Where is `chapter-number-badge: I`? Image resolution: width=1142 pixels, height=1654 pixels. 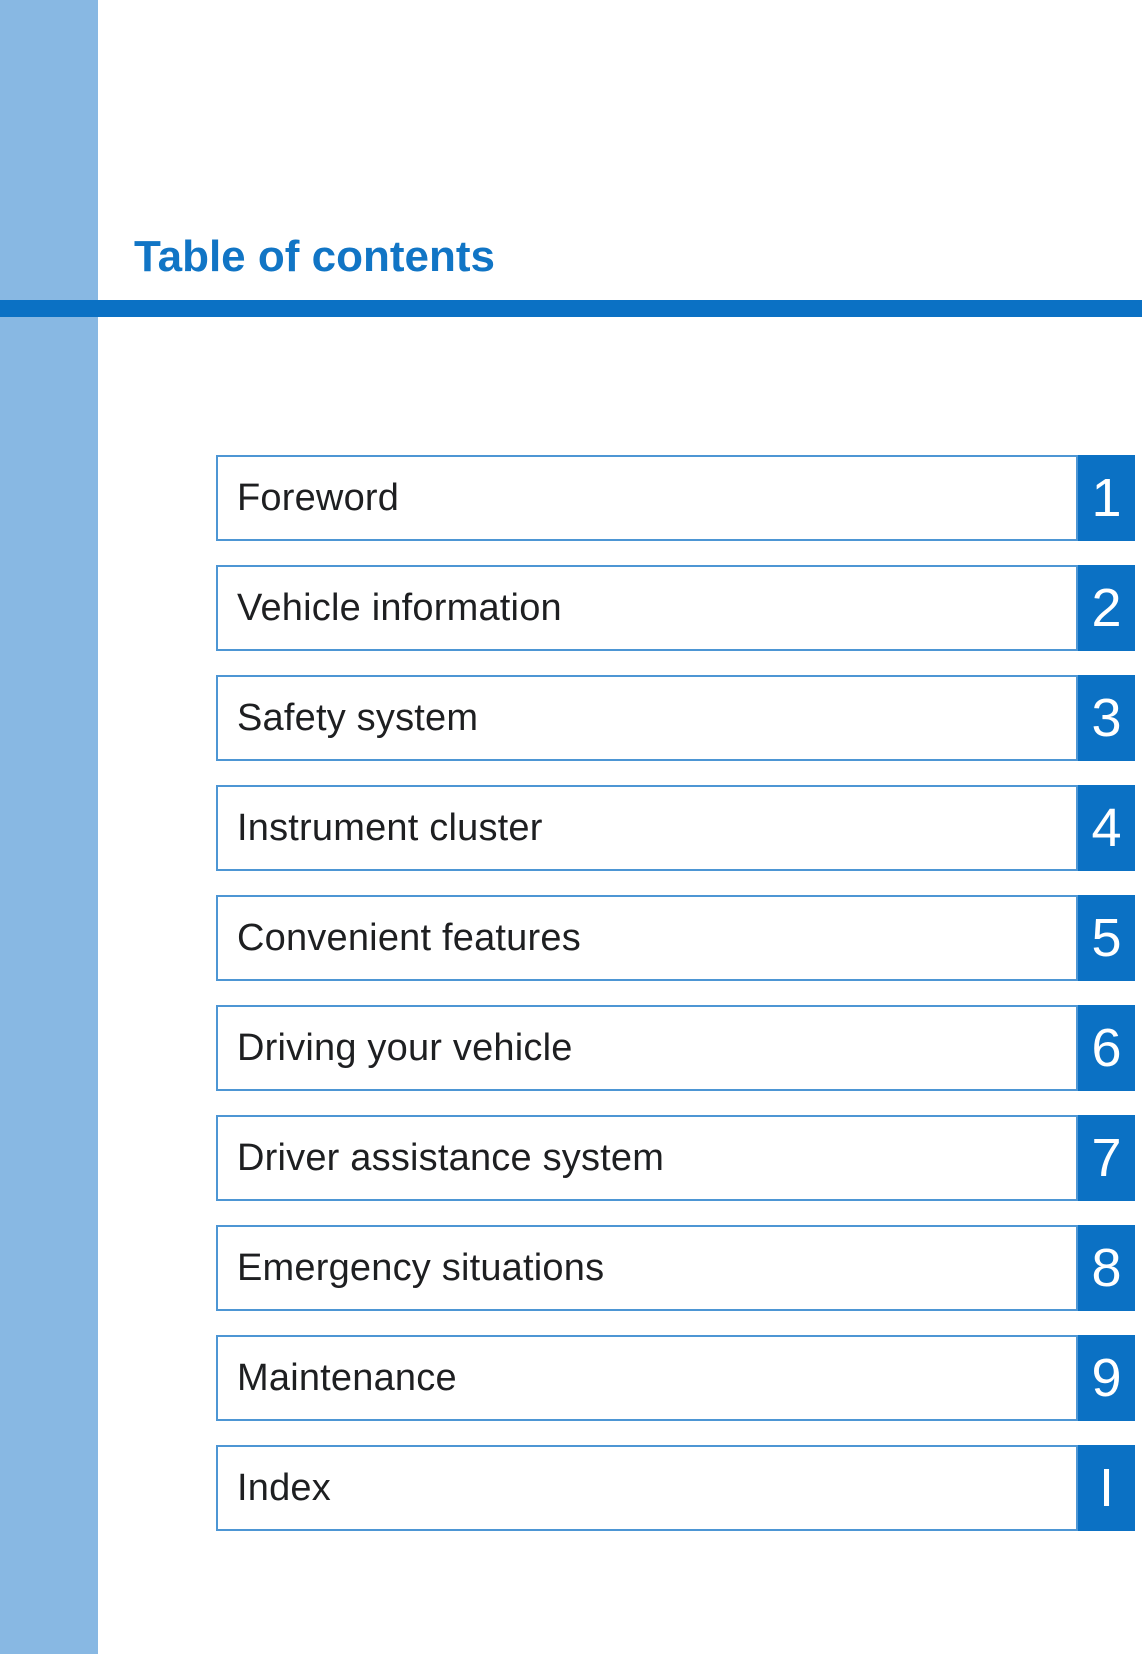
chapter-number-badge: I is located at coordinates (1106, 1488).